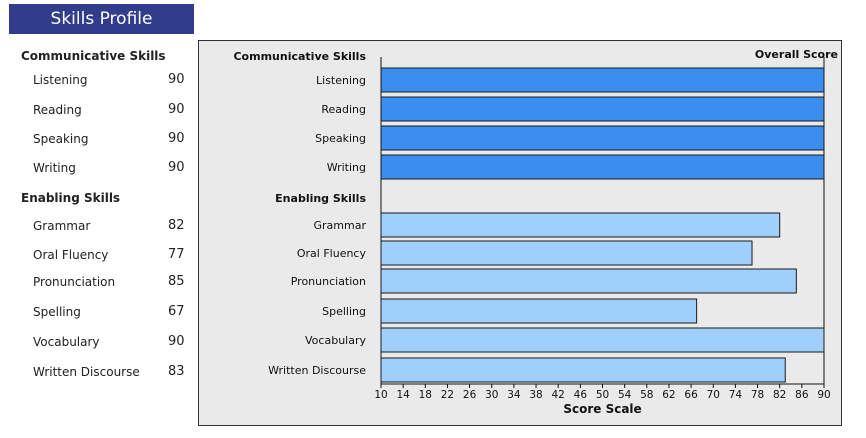 The height and width of the screenshot is (438, 866). Describe the element at coordinates (66, 342) in the screenshot. I see `skill-label: Vocabulary` at that location.